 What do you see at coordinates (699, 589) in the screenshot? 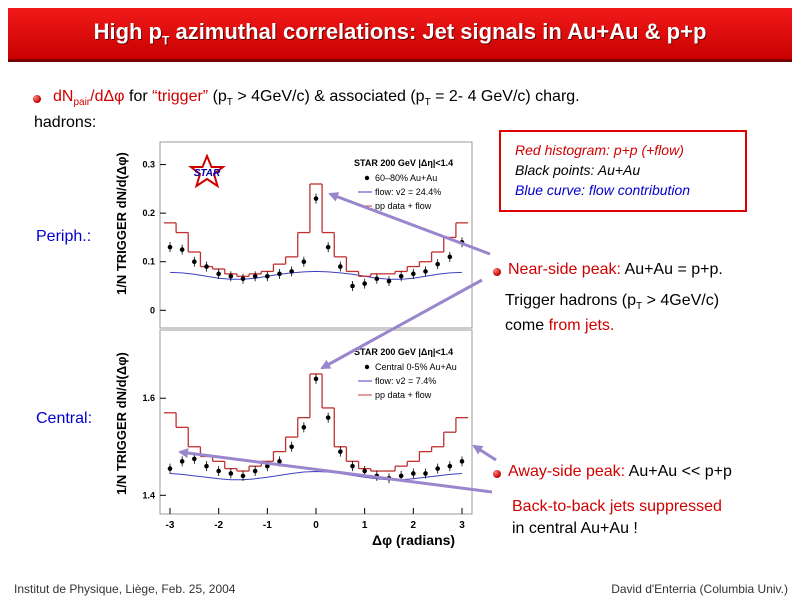
I see `footer-right: David d'Enterria (Columbia Univ.)` at bounding box center [699, 589].